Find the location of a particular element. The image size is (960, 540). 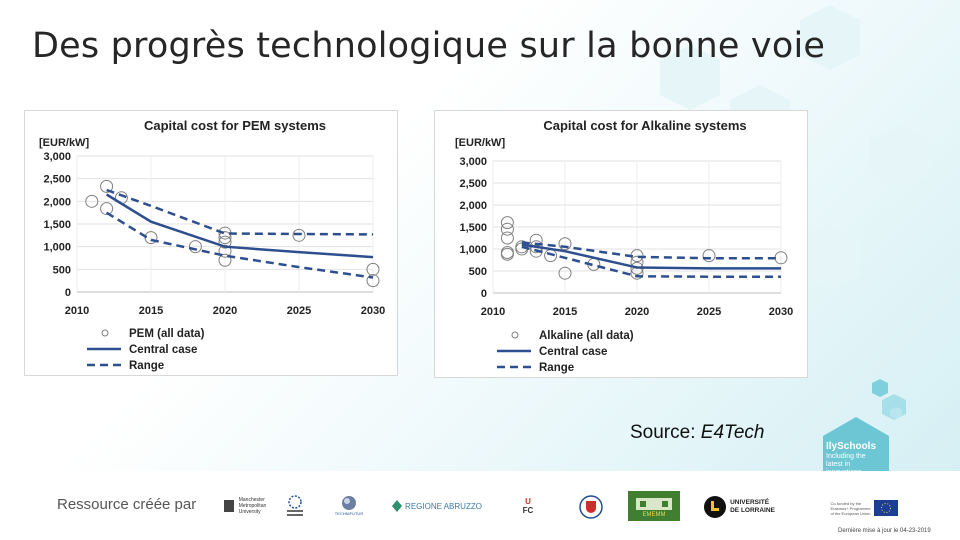

ufc-logo: U FC is located at coordinates (528, 506).